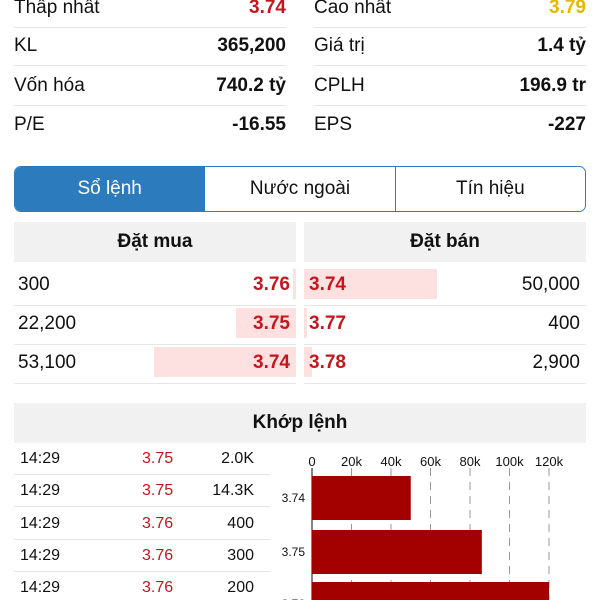  What do you see at coordinates (240, 588) in the screenshot?
I see `trade-volume: 200` at bounding box center [240, 588].